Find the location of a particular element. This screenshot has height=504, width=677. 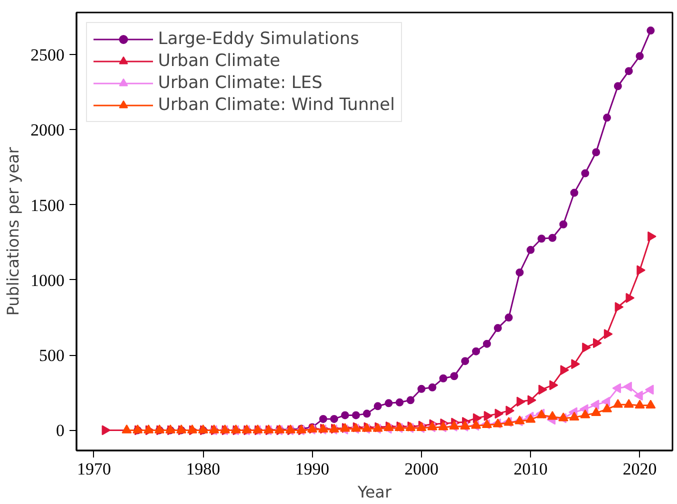

y-tick-label: 1000 is located at coordinates (47, 280).